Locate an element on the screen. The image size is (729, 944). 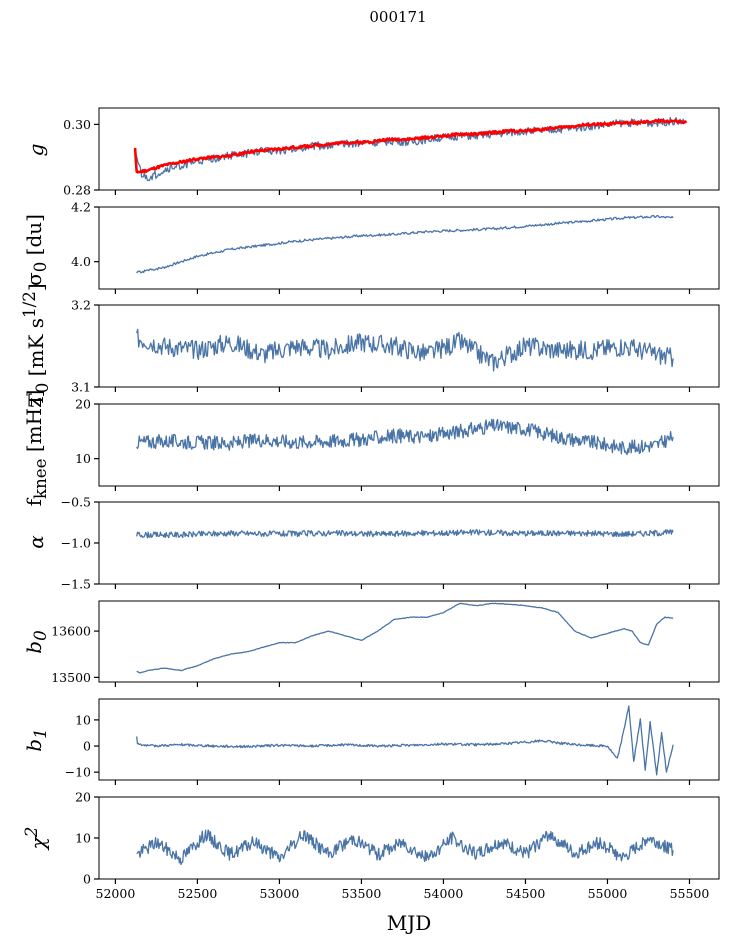
panel-b1: −10 0 10 is located at coordinates (392, 741).